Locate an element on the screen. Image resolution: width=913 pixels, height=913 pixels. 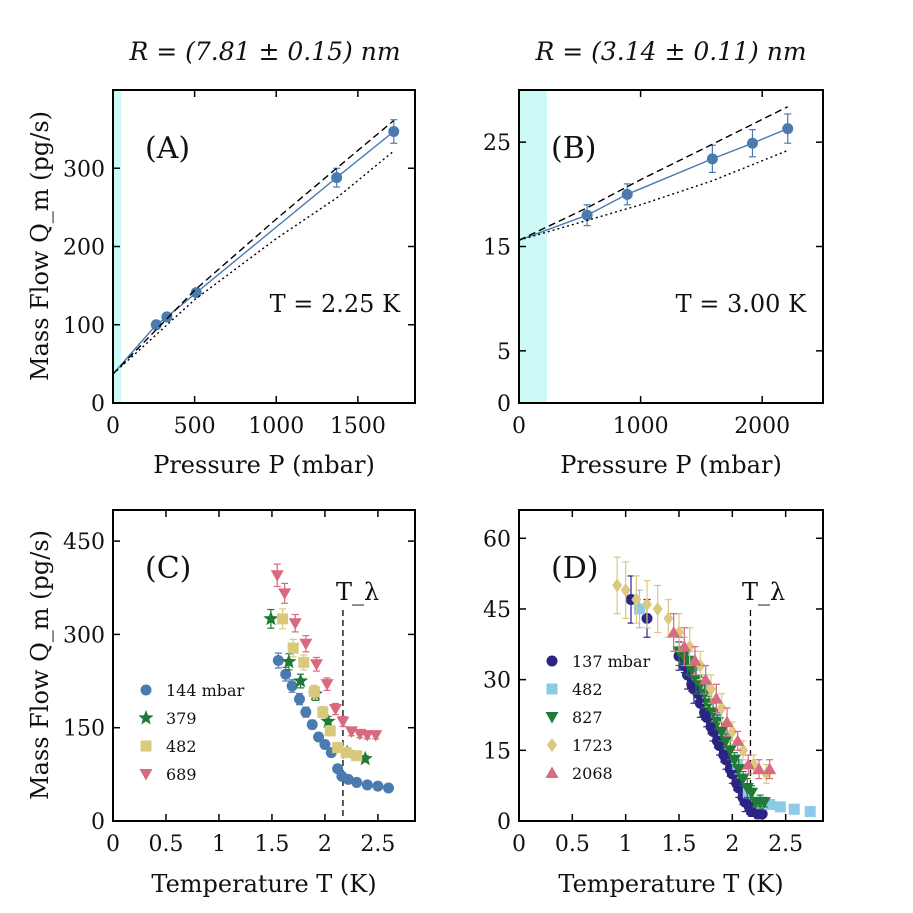
panel-a-label: (A) is located at coordinates (167, 148).